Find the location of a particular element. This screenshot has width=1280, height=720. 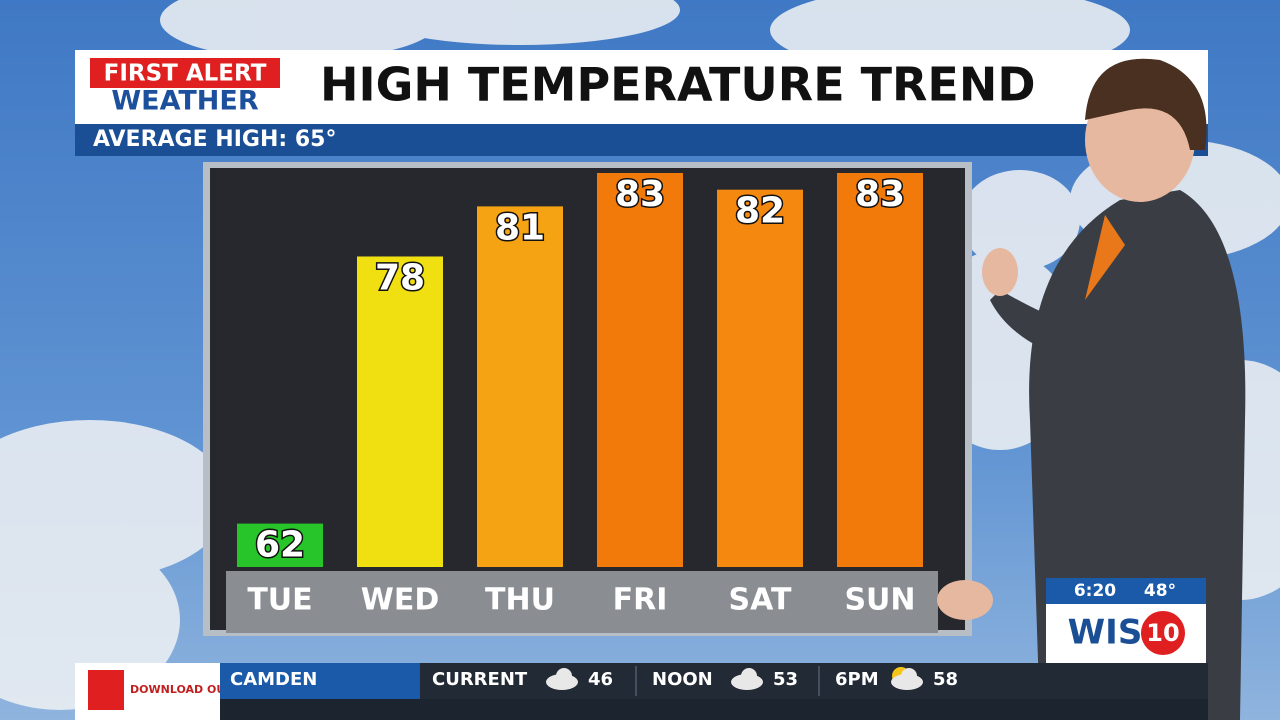

ticker-label: 6PM is located at coordinates (857, 679).